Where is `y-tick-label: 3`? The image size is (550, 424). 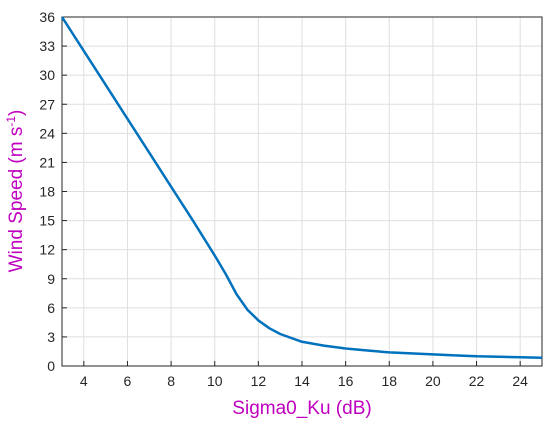
y-tick-label: 3 is located at coordinates (51, 337).